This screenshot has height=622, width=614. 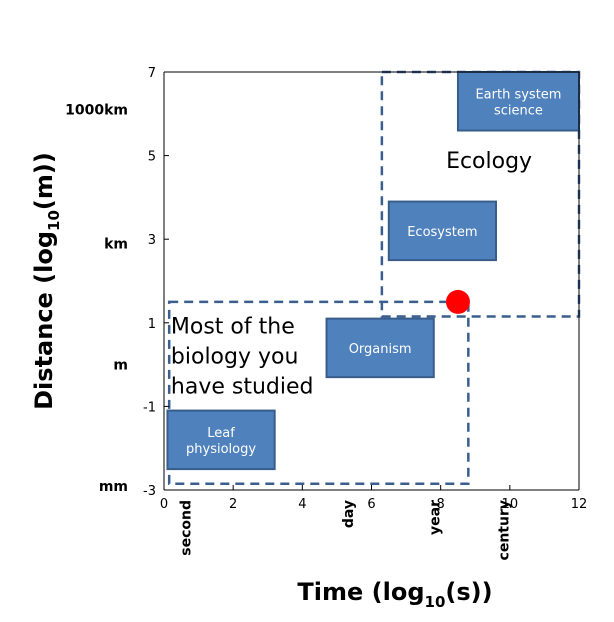 I want to click on ecology-region-label: Ecology, so click(x=489, y=161).